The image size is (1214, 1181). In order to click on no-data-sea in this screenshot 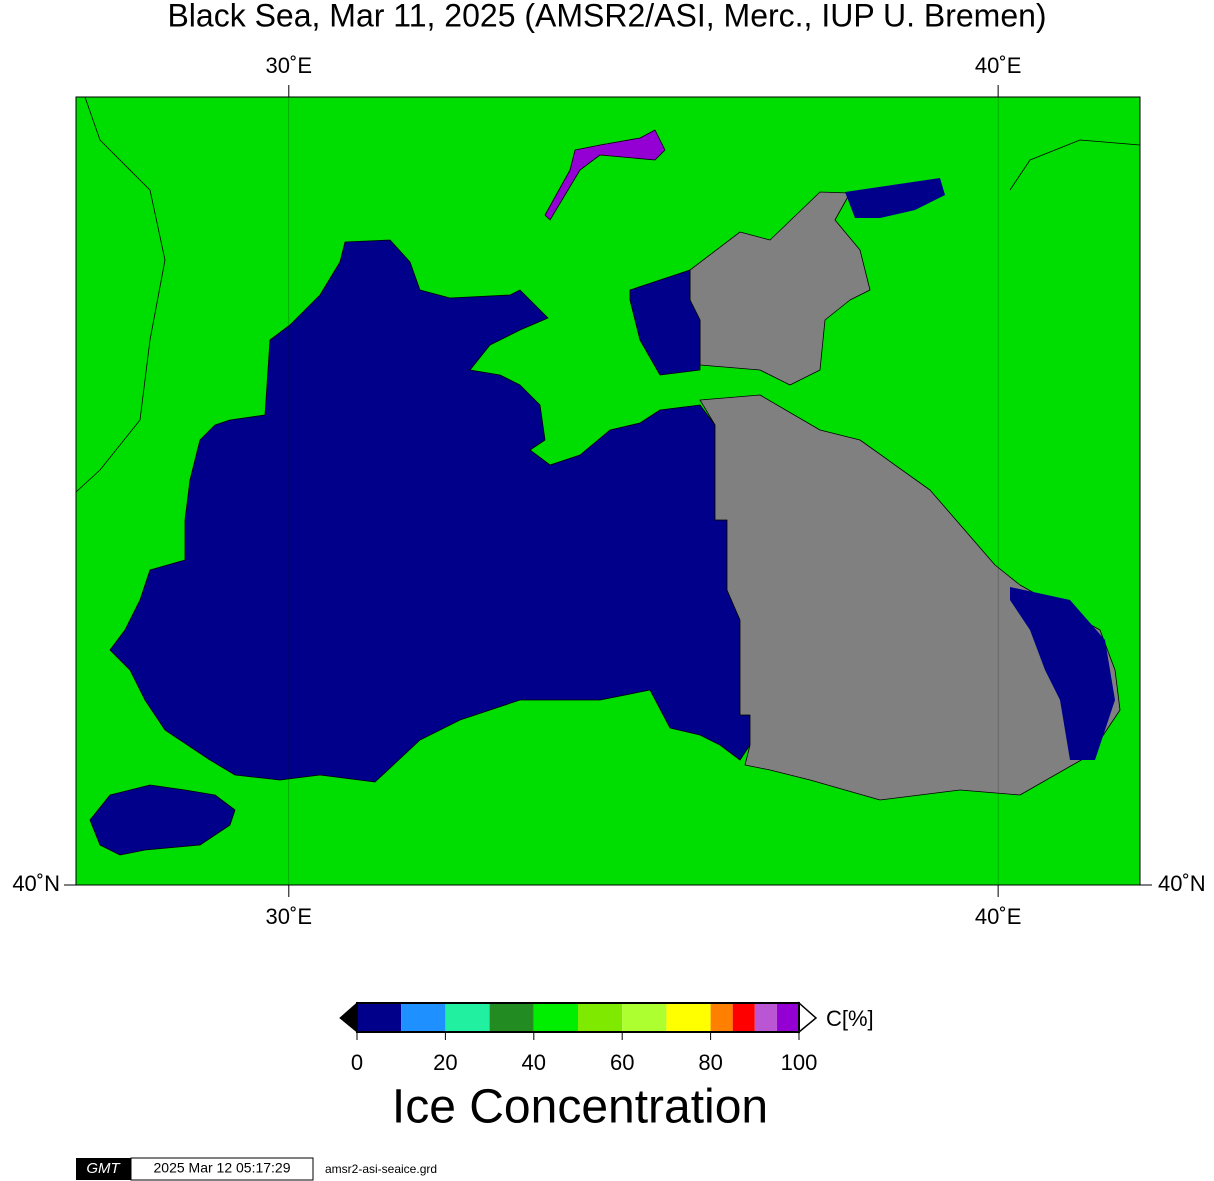, I will do `click(910, 597)`.